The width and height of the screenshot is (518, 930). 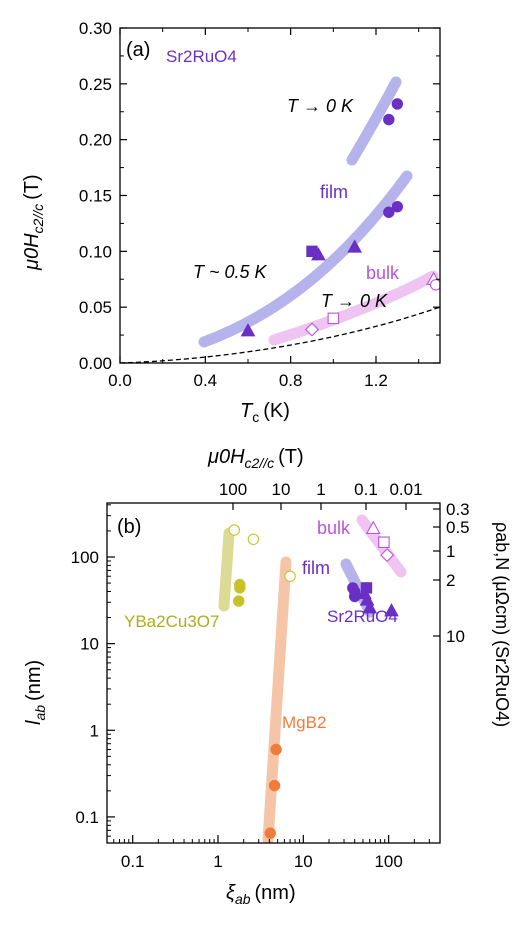 What do you see at coordinates (316, 568) in the screenshot?
I see `annotation-film-b: film` at bounding box center [316, 568].